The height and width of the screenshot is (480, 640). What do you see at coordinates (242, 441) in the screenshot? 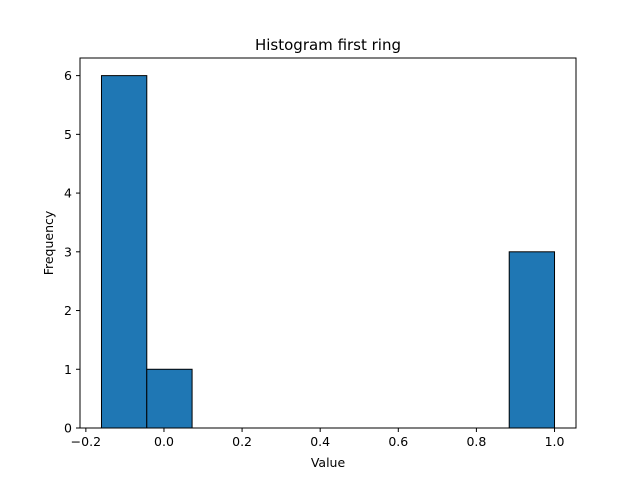
I see `x-tick-label-2: 0.2` at bounding box center [242, 441].